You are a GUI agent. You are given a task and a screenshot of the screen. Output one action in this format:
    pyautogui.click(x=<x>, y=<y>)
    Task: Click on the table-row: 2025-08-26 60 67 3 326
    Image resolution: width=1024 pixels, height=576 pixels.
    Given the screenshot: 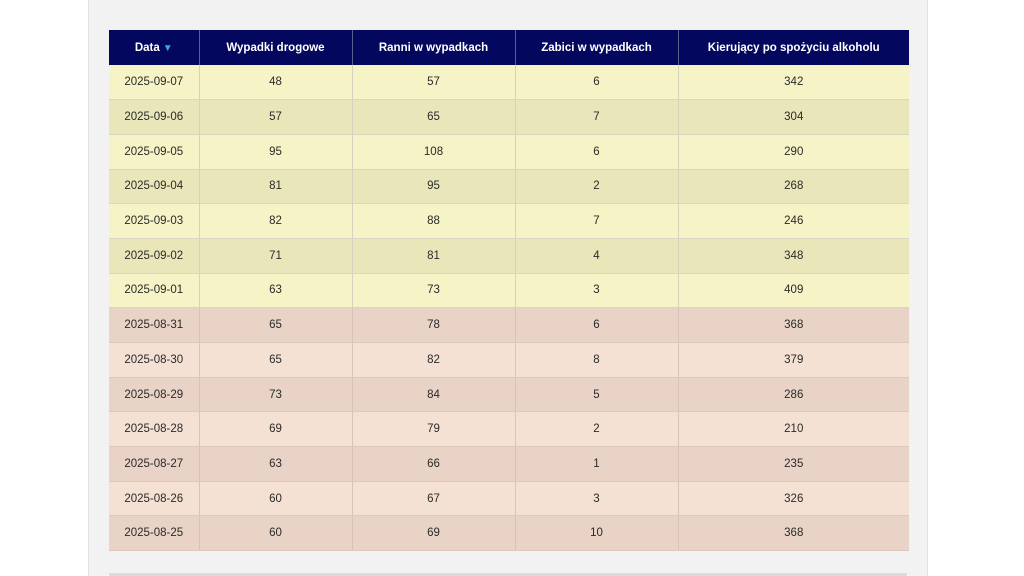 What is the action you would take?
    pyautogui.click(x=509, y=499)
    